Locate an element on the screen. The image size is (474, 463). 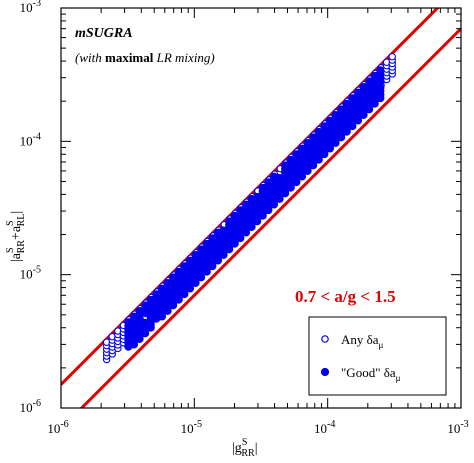
legend: Any δaμ "Good" δaμ is located at coordinates (377, 356).